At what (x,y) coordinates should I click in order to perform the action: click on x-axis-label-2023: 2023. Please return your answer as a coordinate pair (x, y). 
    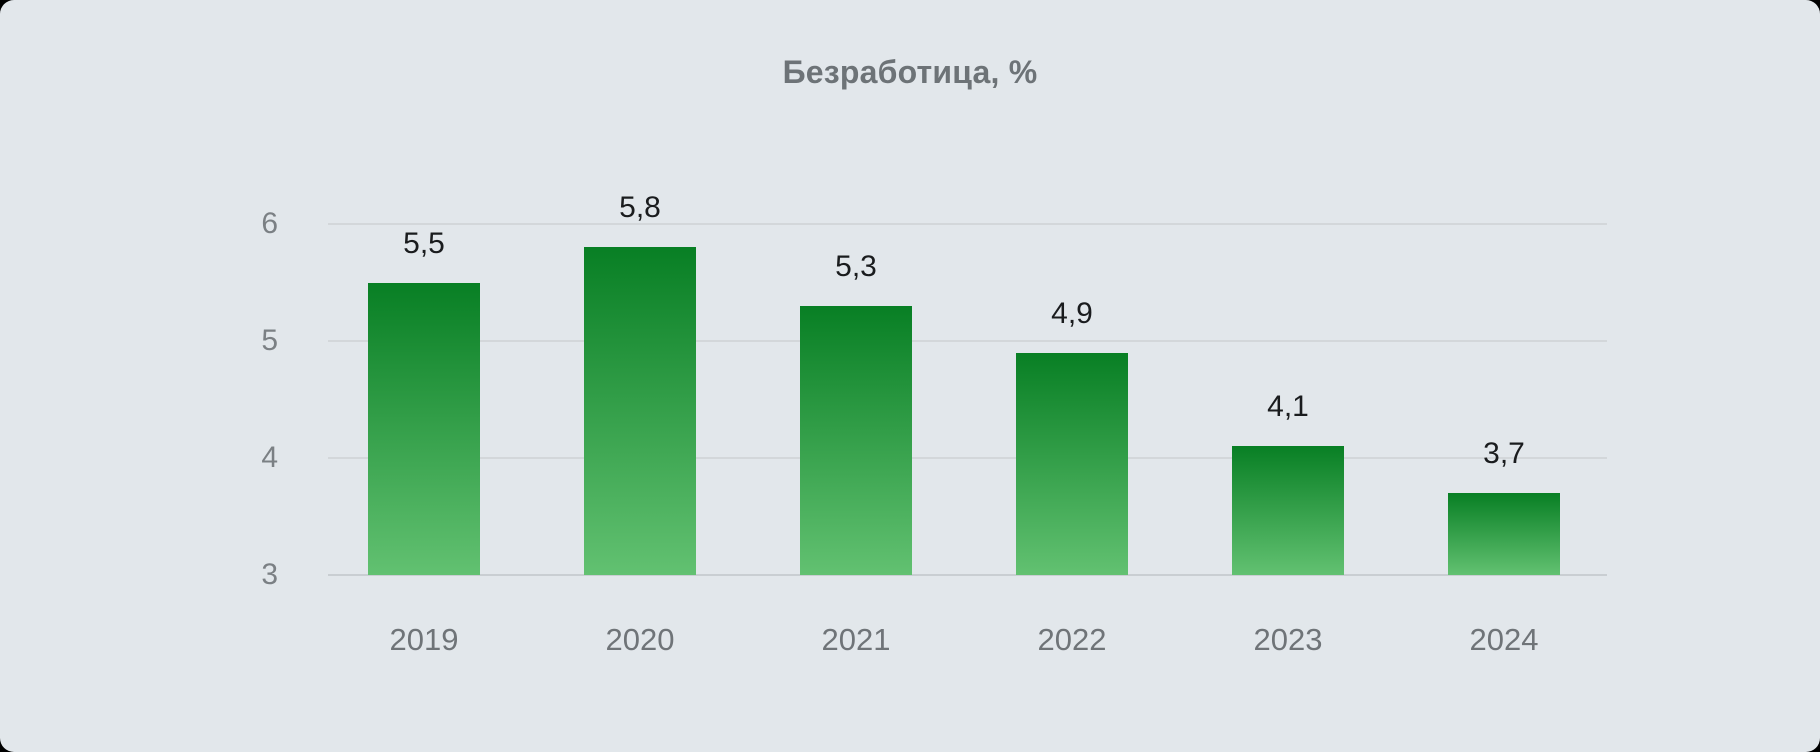
    Looking at the image, I should click on (1288, 639).